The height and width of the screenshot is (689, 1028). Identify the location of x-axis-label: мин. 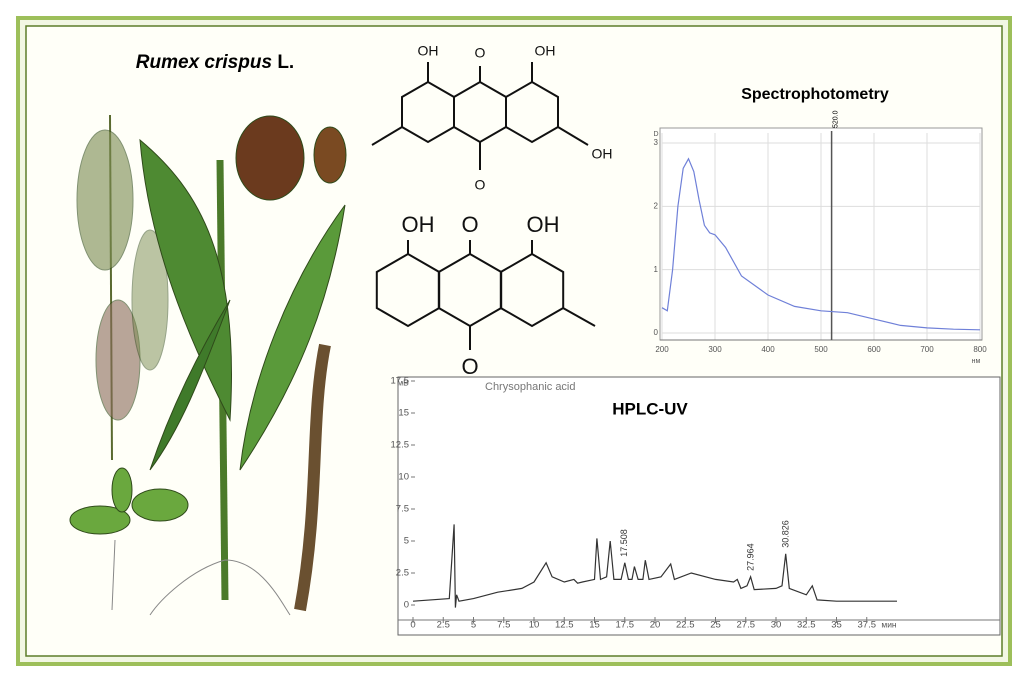
(889, 624).